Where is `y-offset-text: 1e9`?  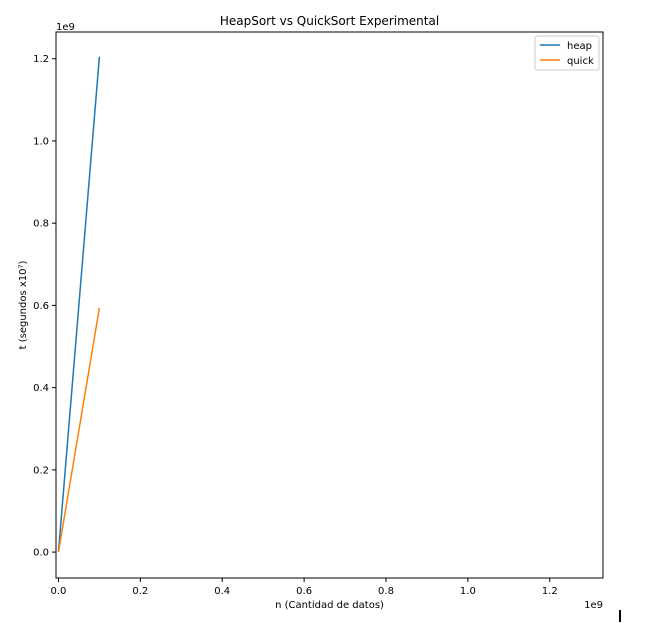 y-offset-text: 1e9 is located at coordinates (65, 27).